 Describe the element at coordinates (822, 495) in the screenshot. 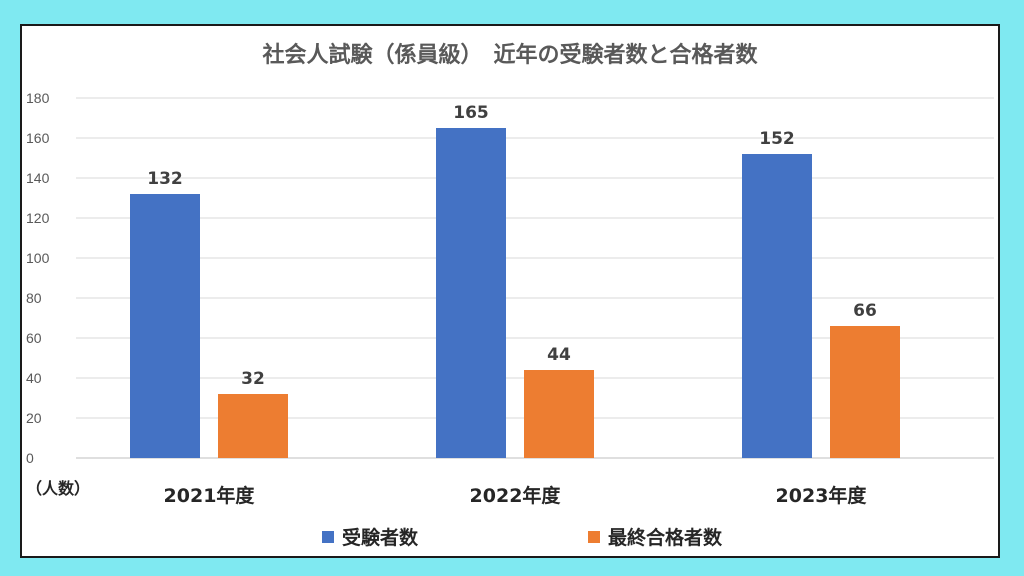

I see `x-category-label: 2023年度` at that location.